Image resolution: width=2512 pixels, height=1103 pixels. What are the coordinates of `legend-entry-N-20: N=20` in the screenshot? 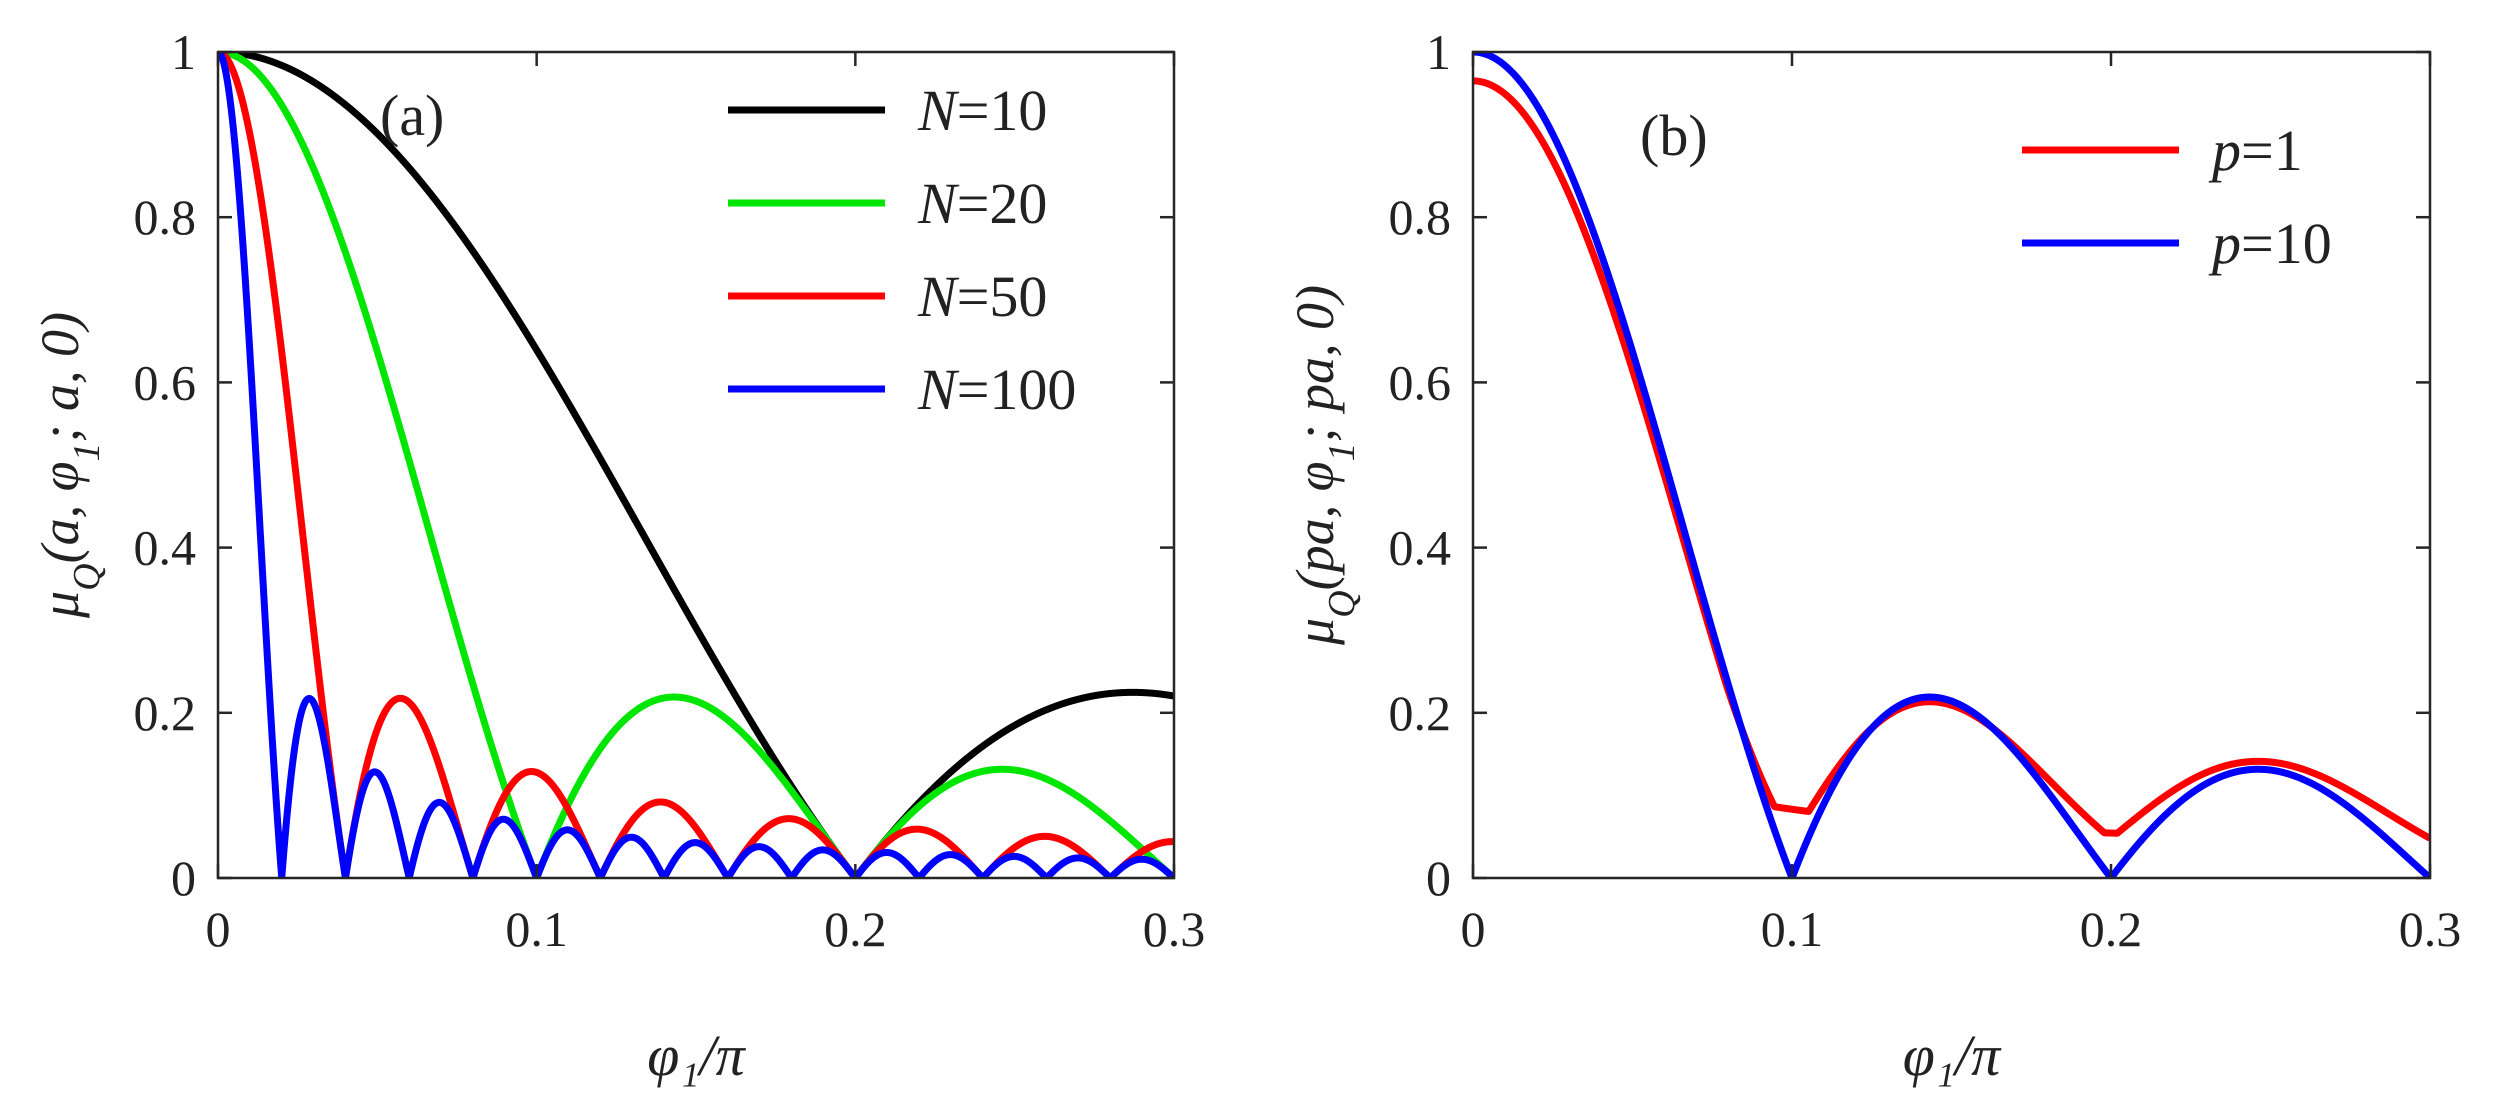 It's located at (982, 203).